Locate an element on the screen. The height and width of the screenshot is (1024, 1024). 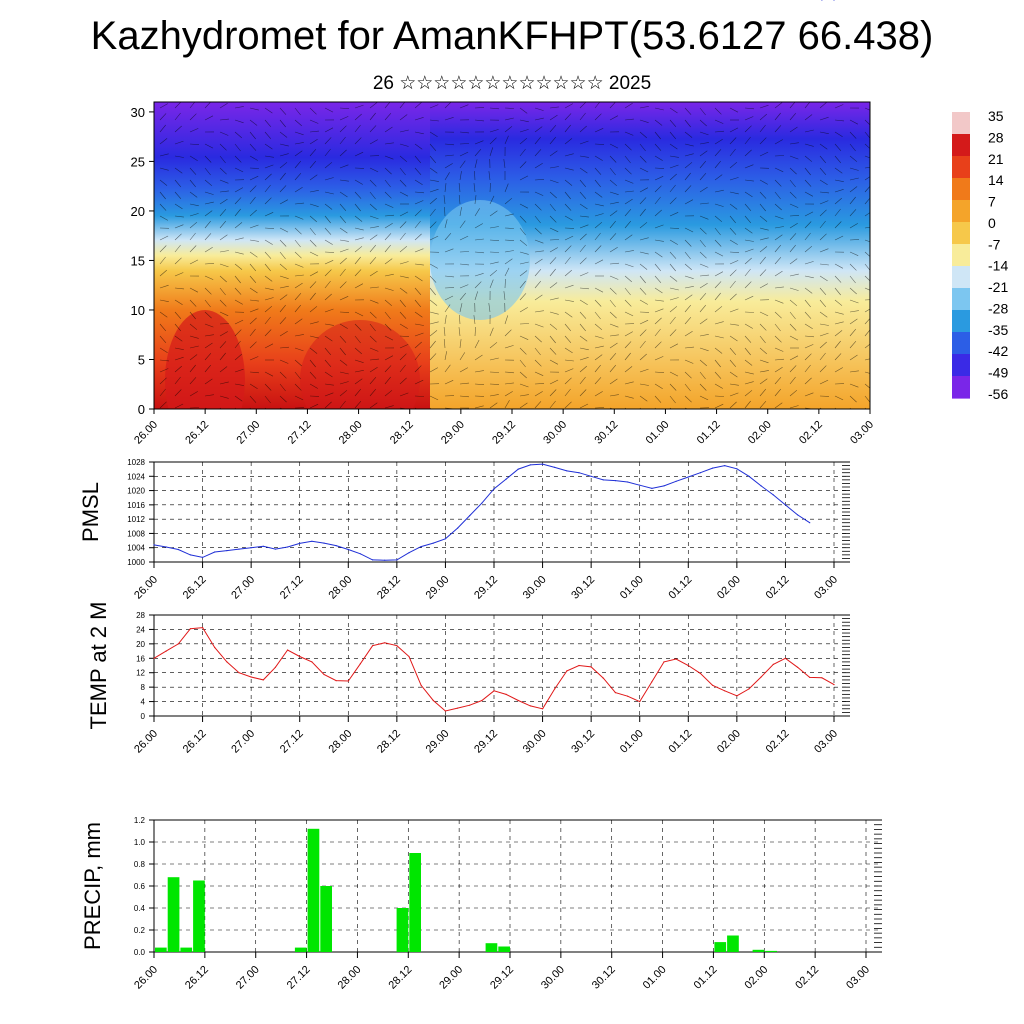
y-tick-label: 1020 is located at coordinates (136, 491).